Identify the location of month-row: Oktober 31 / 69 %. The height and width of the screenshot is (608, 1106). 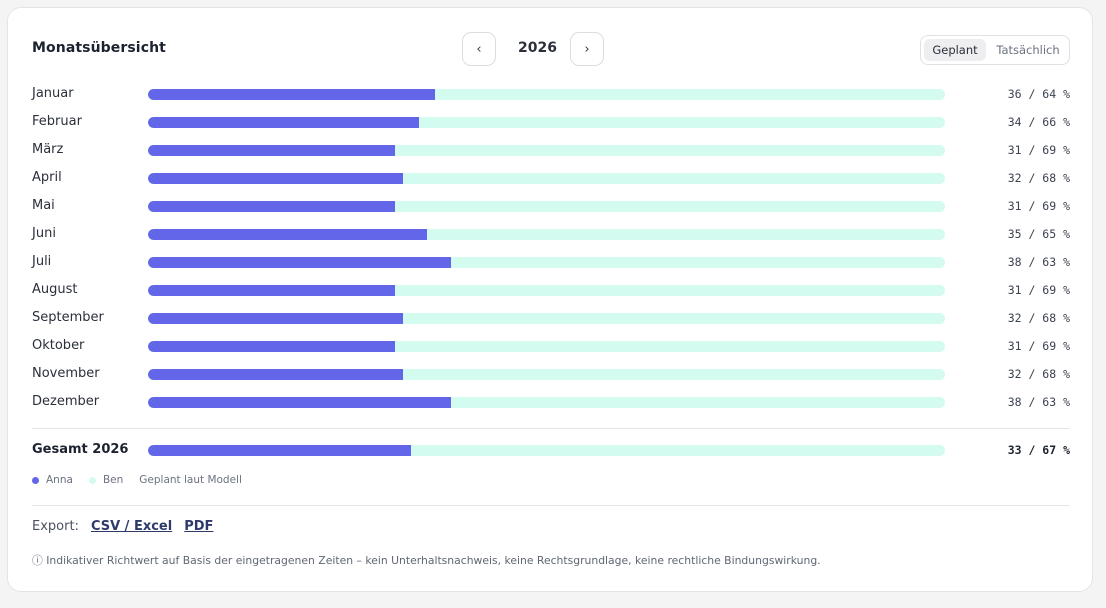
(551, 352).